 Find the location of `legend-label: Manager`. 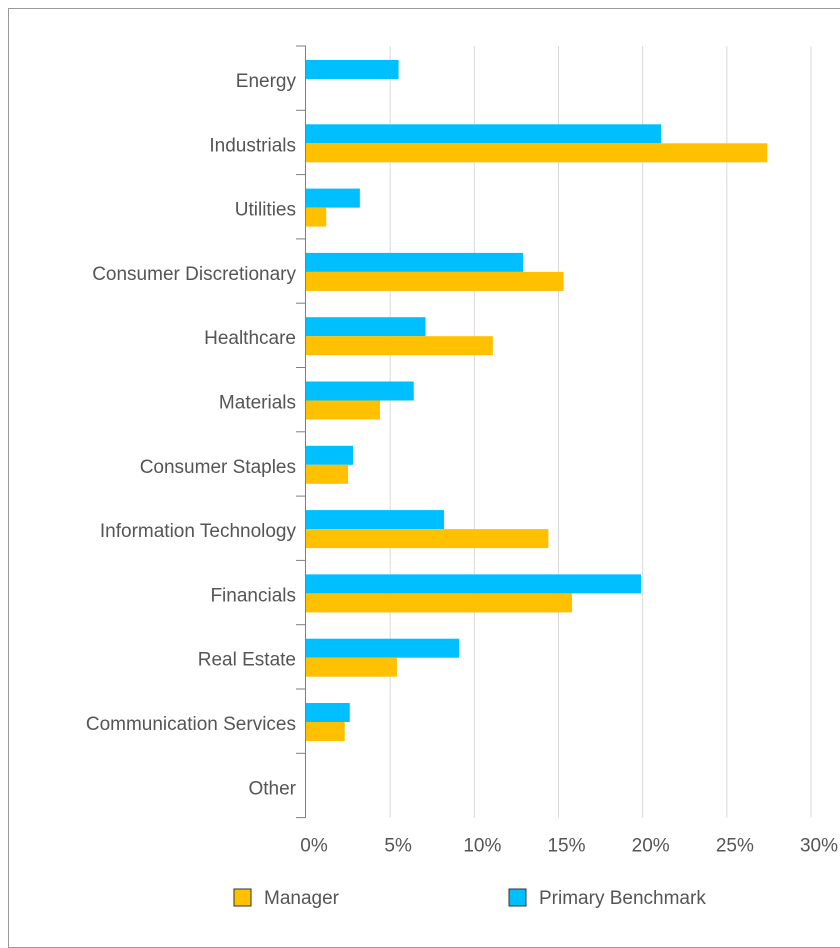

legend-label: Manager is located at coordinates (302, 898).